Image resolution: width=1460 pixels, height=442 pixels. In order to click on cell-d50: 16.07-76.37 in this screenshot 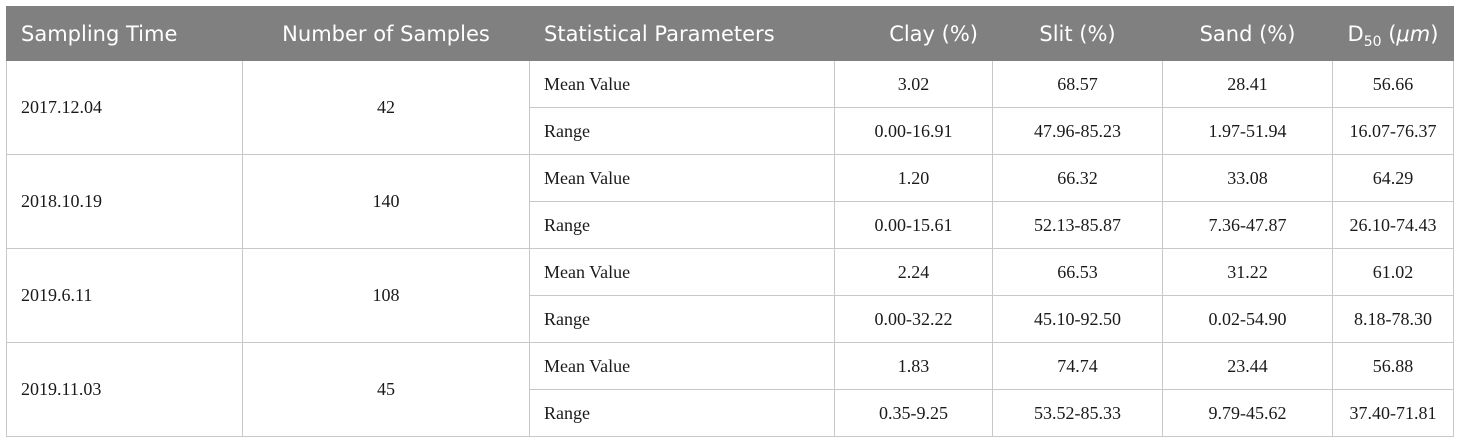, I will do `click(1393, 131)`.